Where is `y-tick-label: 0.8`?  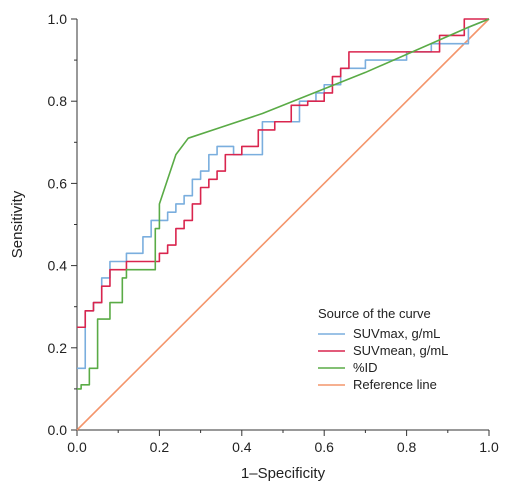
y-tick-label: 0.8 is located at coordinates (58, 101).